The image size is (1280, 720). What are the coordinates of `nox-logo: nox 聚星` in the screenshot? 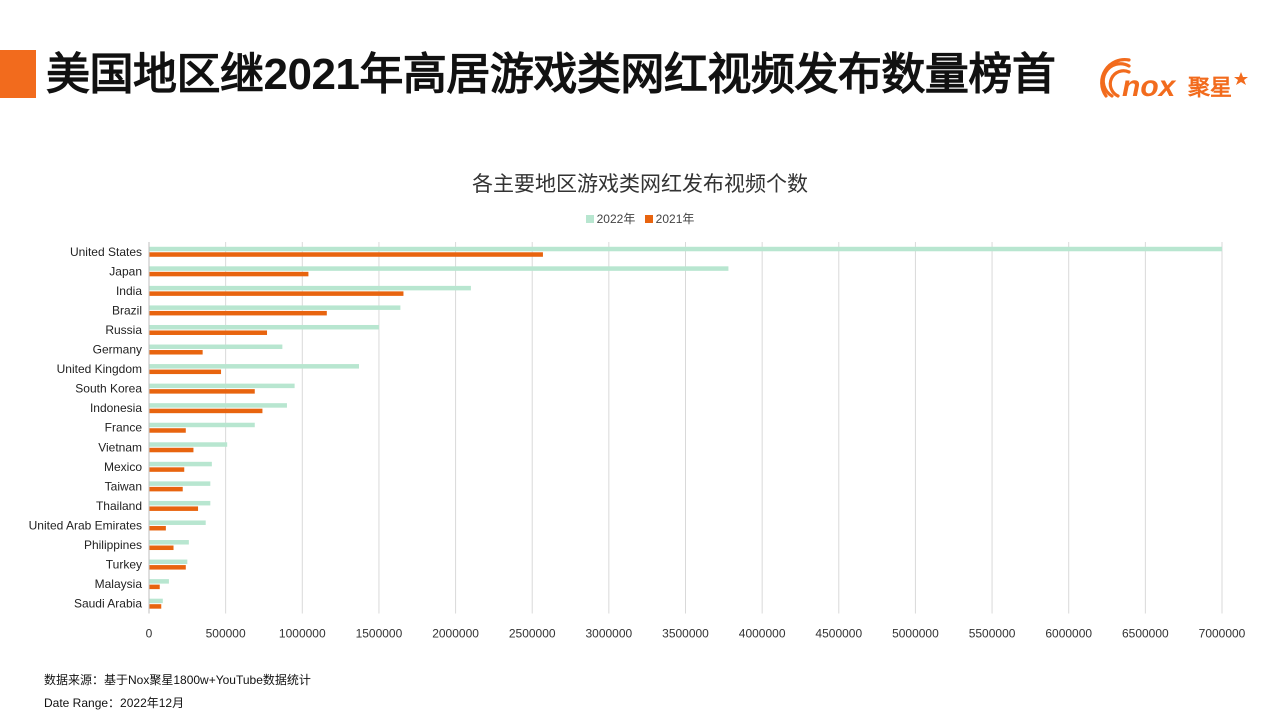 It's located at (1174, 80).